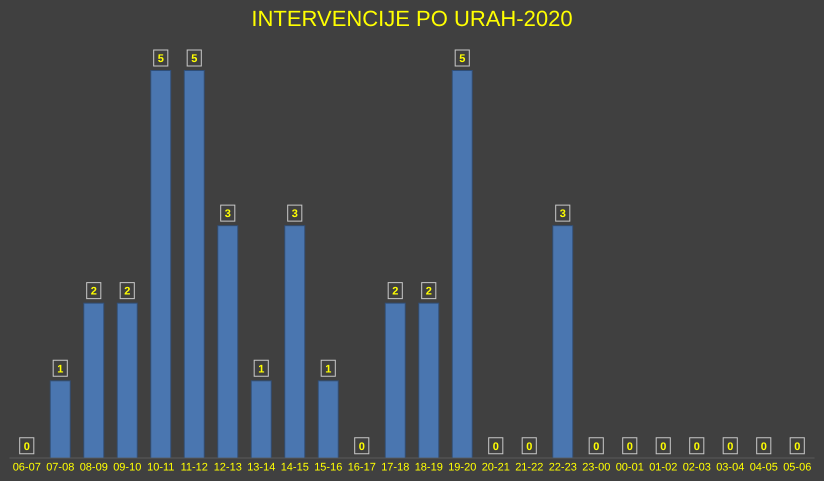 The height and width of the screenshot is (481, 824). Describe the element at coordinates (630, 467) in the screenshot. I see `x-tick-label: 00-01` at that location.